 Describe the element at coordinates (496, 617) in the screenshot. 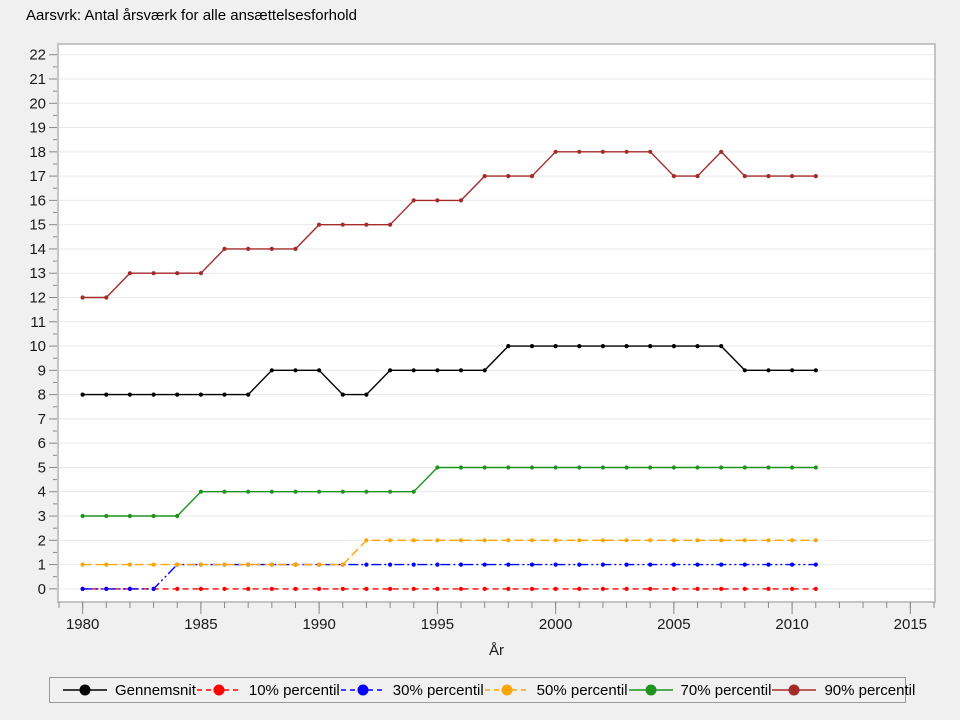

I see `x-axis: 1980 1985 1990 1995 2000 2005 2010 2015` at that location.